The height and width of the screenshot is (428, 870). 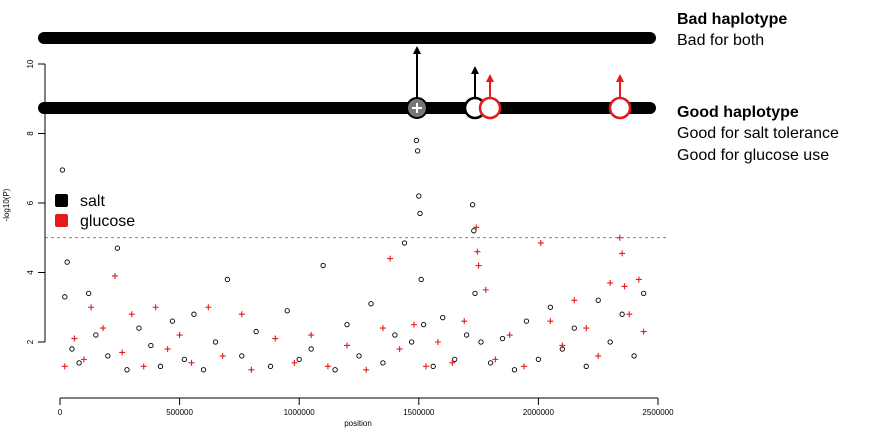 I want to click on x-tick-label: 2500000, so click(x=658, y=412).